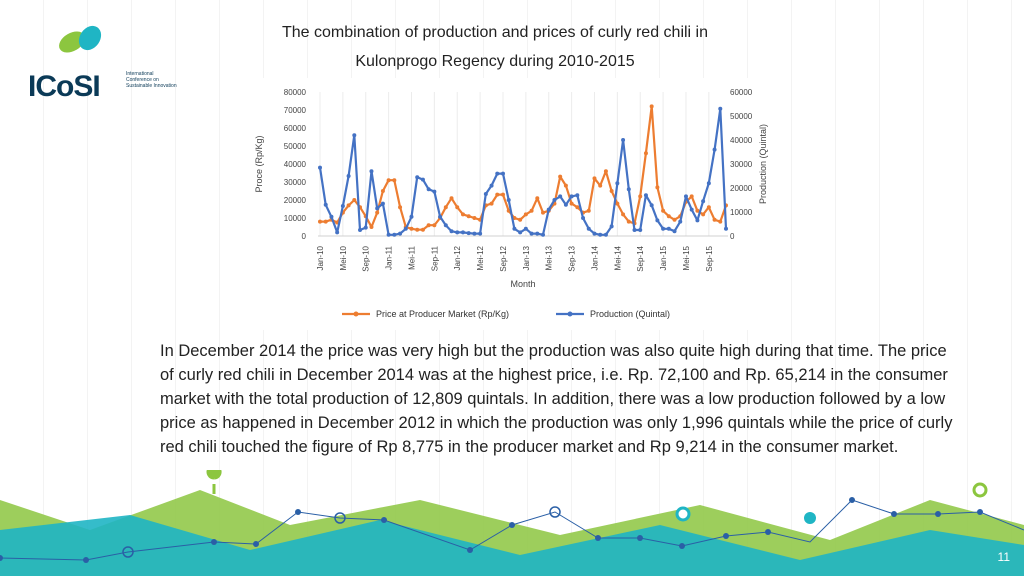 This screenshot has width=1024, height=576. Describe the element at coordinates (259, 163) in the screenshot. I see `y-axis-title: Proce (Rp/Kg)` at that location.